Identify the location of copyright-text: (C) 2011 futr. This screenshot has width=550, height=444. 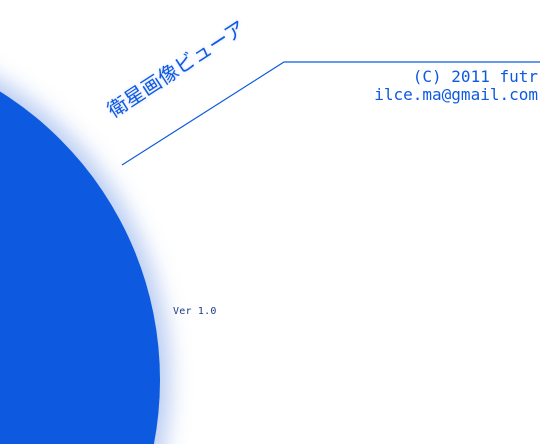
(475, 76).